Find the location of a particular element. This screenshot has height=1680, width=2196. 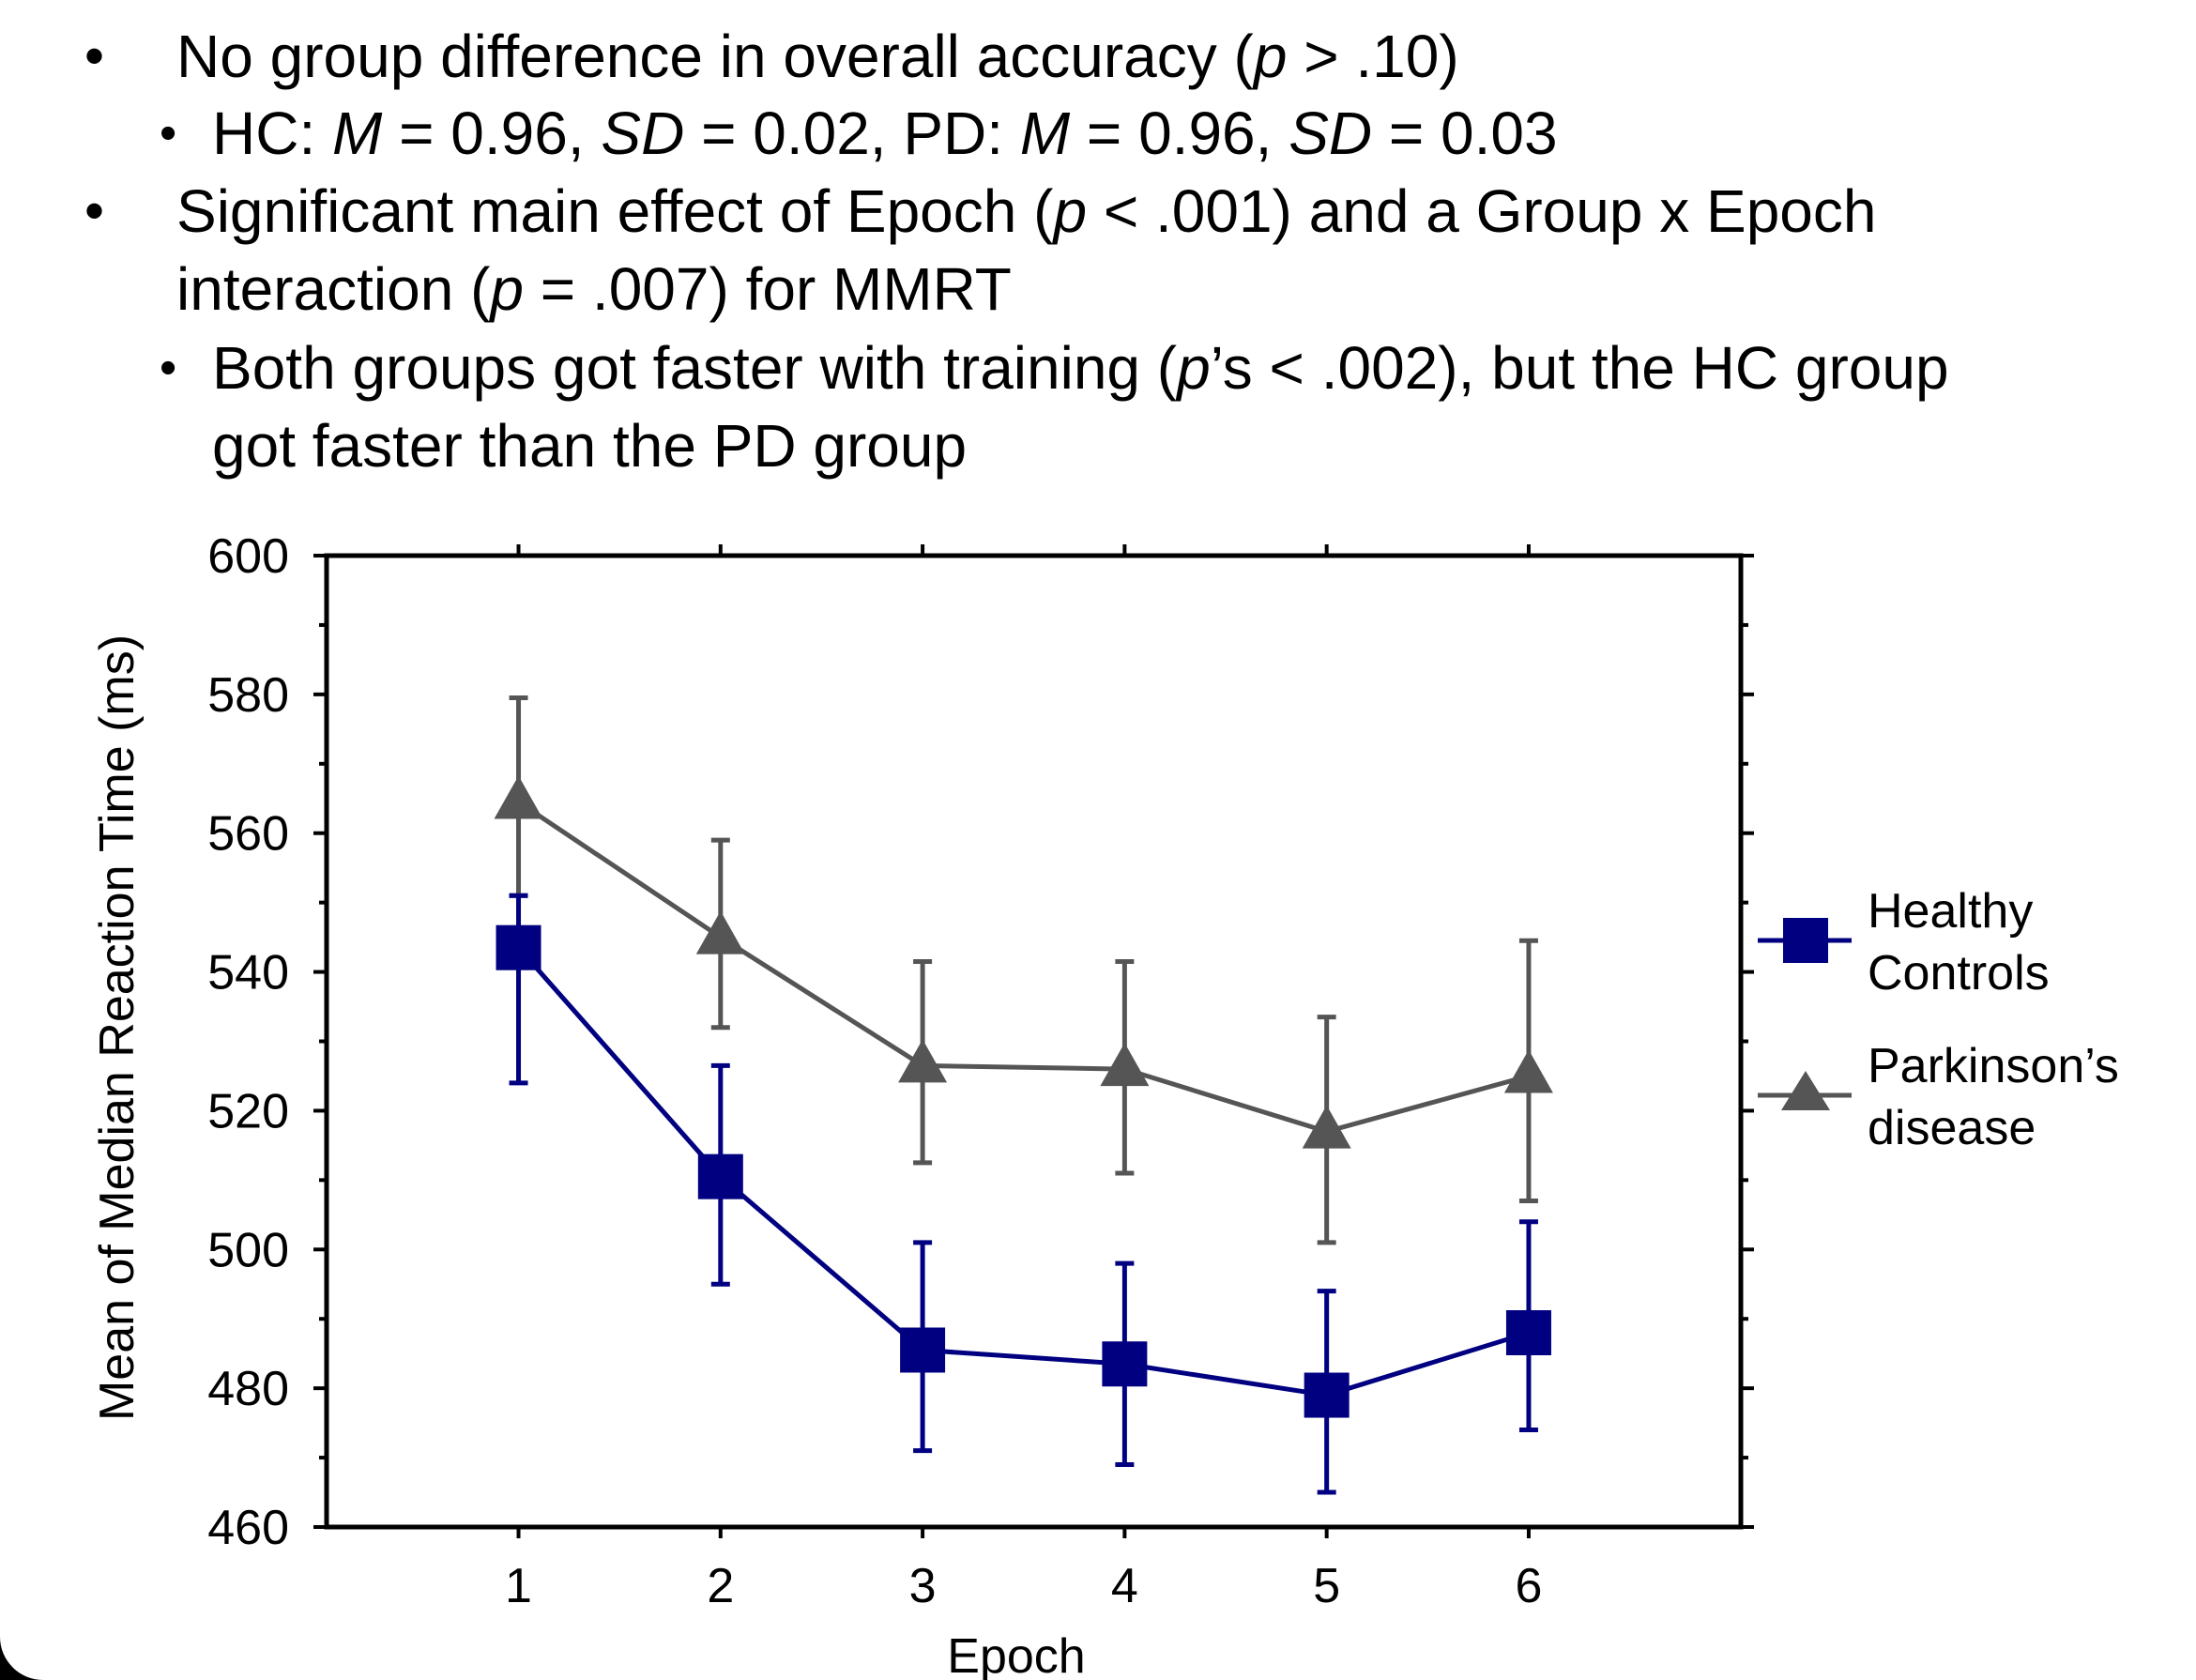

x-tick-label: 1 is located at coordinates (518, 1586).